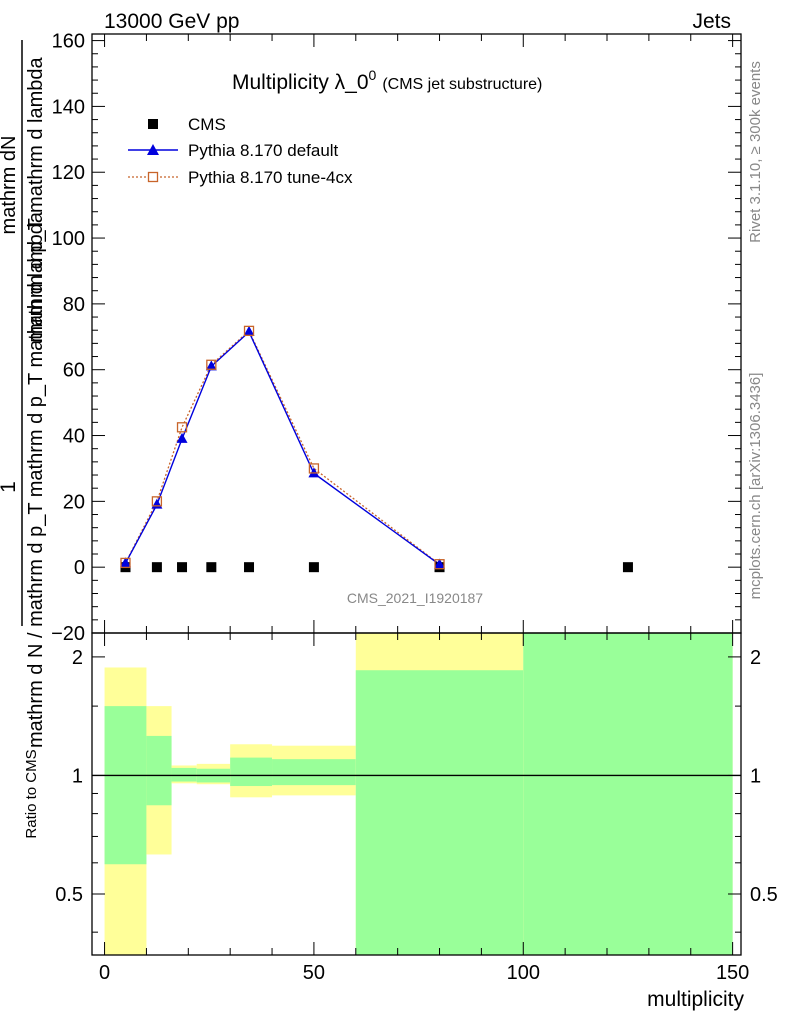 The height and width of the screenshot is (1024, 786). What do you see at coordinates (373, 75) in the screenshot?
I see `chart-title-sup: 0` at bounding box center [373, 75].